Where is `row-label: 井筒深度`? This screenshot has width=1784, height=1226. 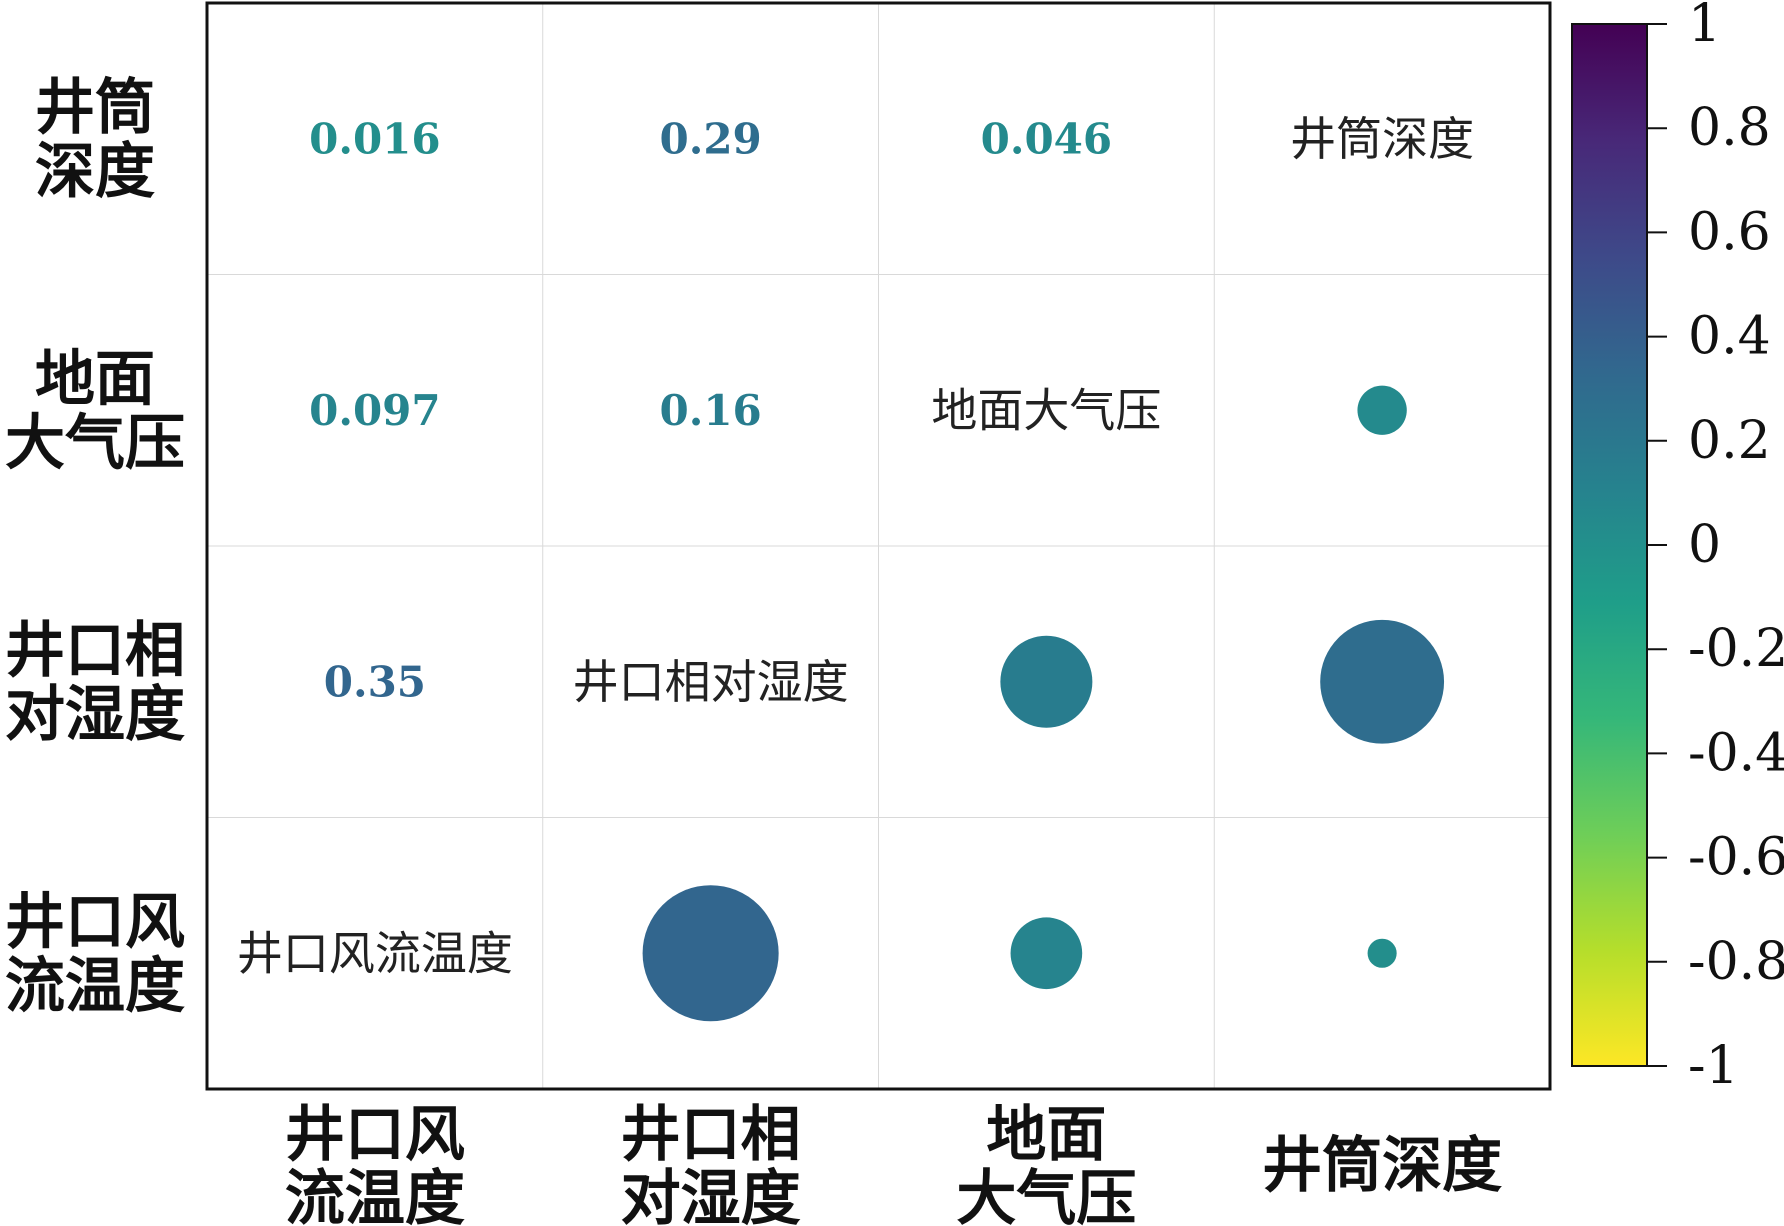 row-label: 井筒深度 is located at coordinates (95, 140).